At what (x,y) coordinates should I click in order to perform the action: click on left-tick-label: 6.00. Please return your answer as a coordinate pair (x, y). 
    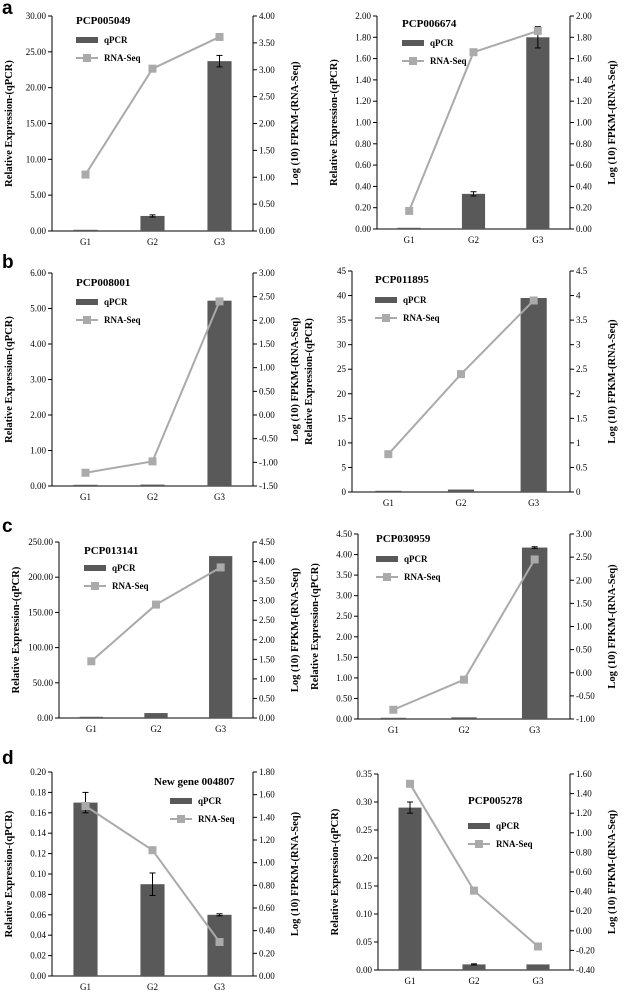
    Looking at the image, I should click on (38, 273).